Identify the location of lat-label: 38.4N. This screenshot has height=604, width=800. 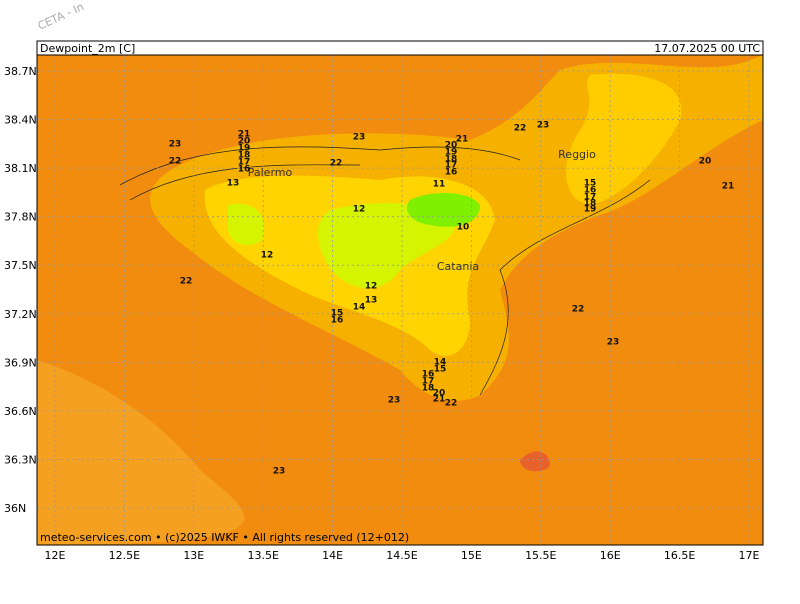
(20, 120).